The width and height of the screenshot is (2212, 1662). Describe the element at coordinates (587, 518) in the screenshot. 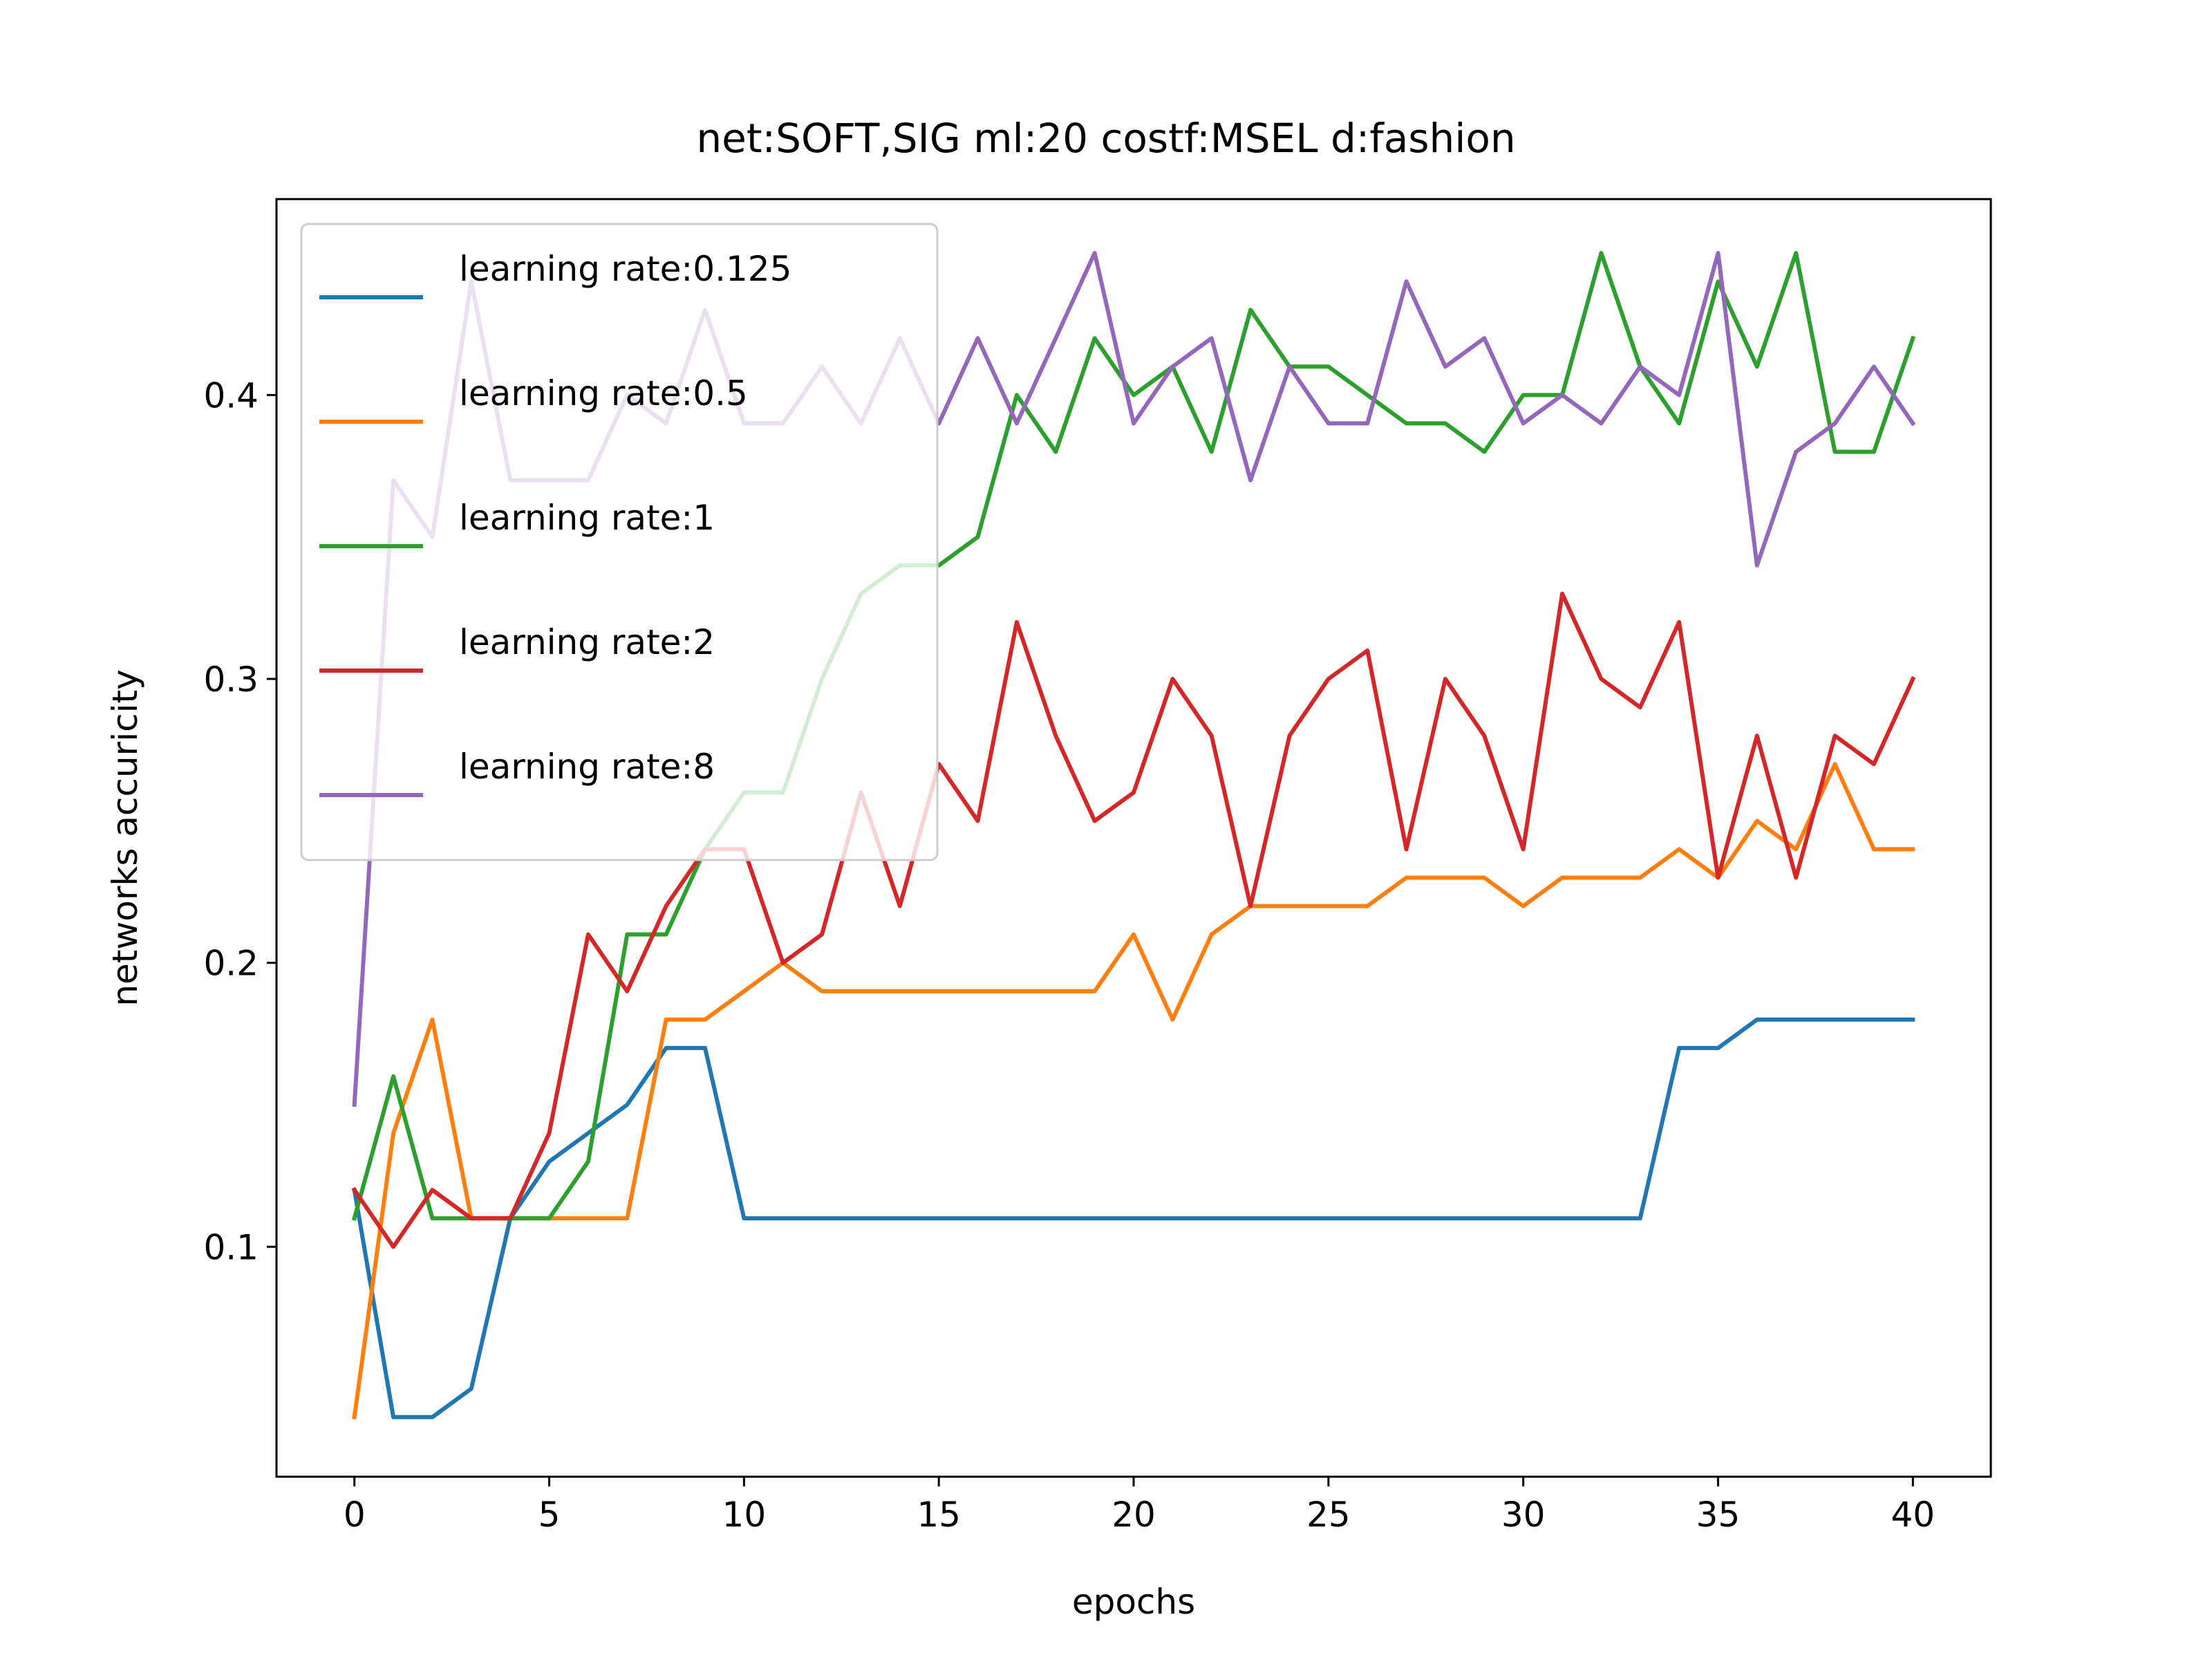

I see `legend-label-2: learning rate:1` at that location.